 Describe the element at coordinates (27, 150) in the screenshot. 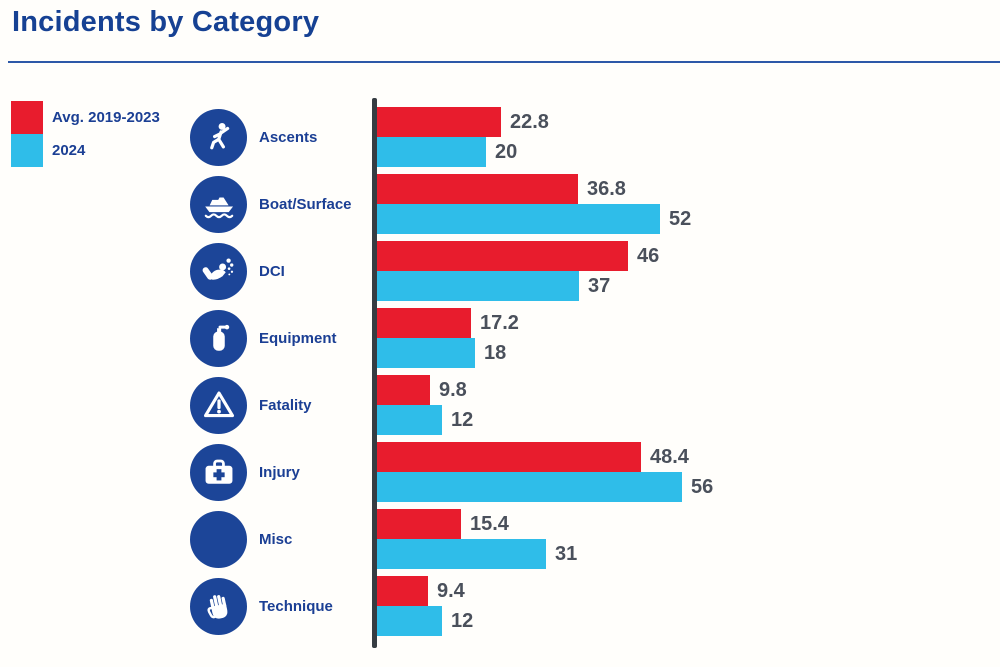

I see `legend-swatch-blue` at that location.